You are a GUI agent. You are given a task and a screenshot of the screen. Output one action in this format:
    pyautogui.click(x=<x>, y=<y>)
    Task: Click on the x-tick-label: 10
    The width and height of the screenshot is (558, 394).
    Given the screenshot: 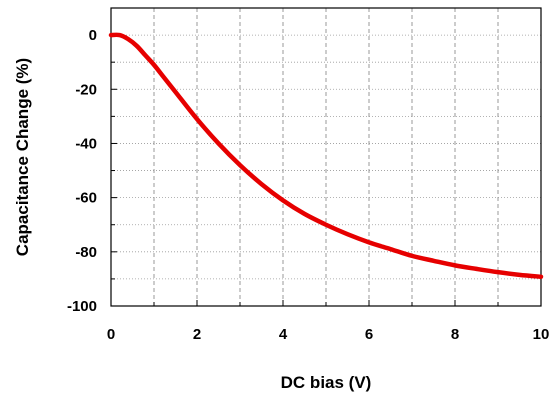 What is the action you would take?
    pyautogui.click(x=541, y=334)
    